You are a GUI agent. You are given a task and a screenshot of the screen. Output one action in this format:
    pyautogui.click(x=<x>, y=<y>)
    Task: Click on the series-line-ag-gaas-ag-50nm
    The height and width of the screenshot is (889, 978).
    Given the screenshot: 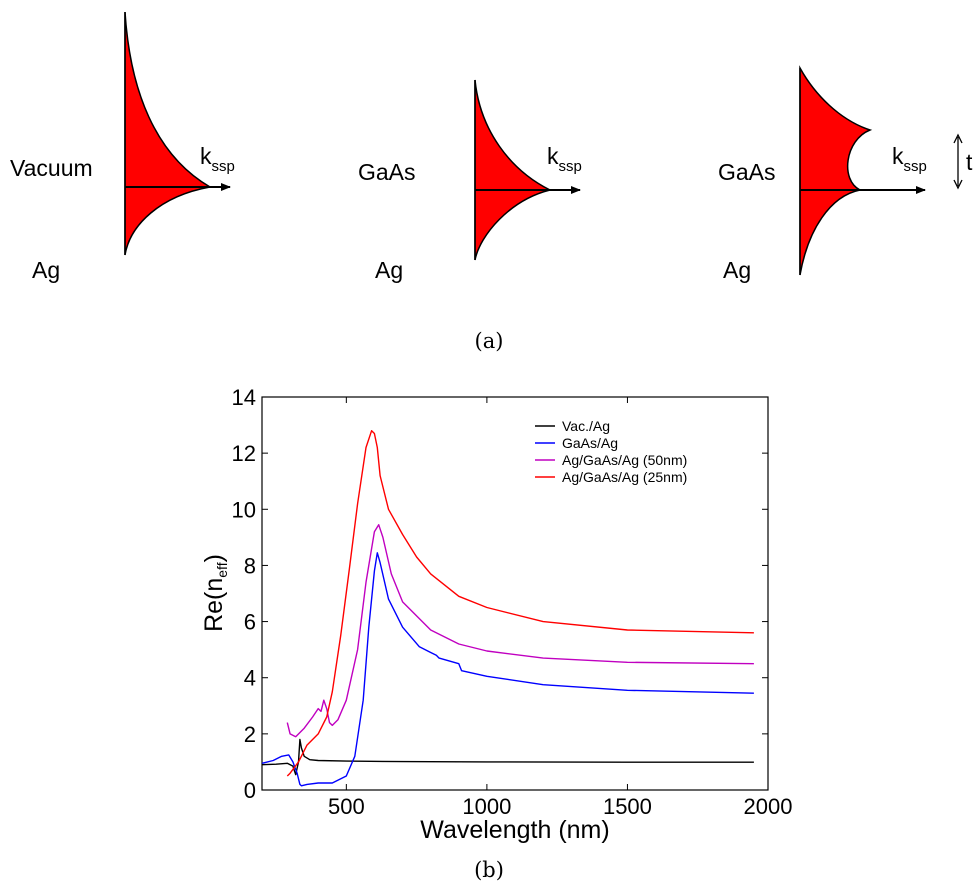 What is the action you would take?
    pyautogui.click(x=520, y=631)
    